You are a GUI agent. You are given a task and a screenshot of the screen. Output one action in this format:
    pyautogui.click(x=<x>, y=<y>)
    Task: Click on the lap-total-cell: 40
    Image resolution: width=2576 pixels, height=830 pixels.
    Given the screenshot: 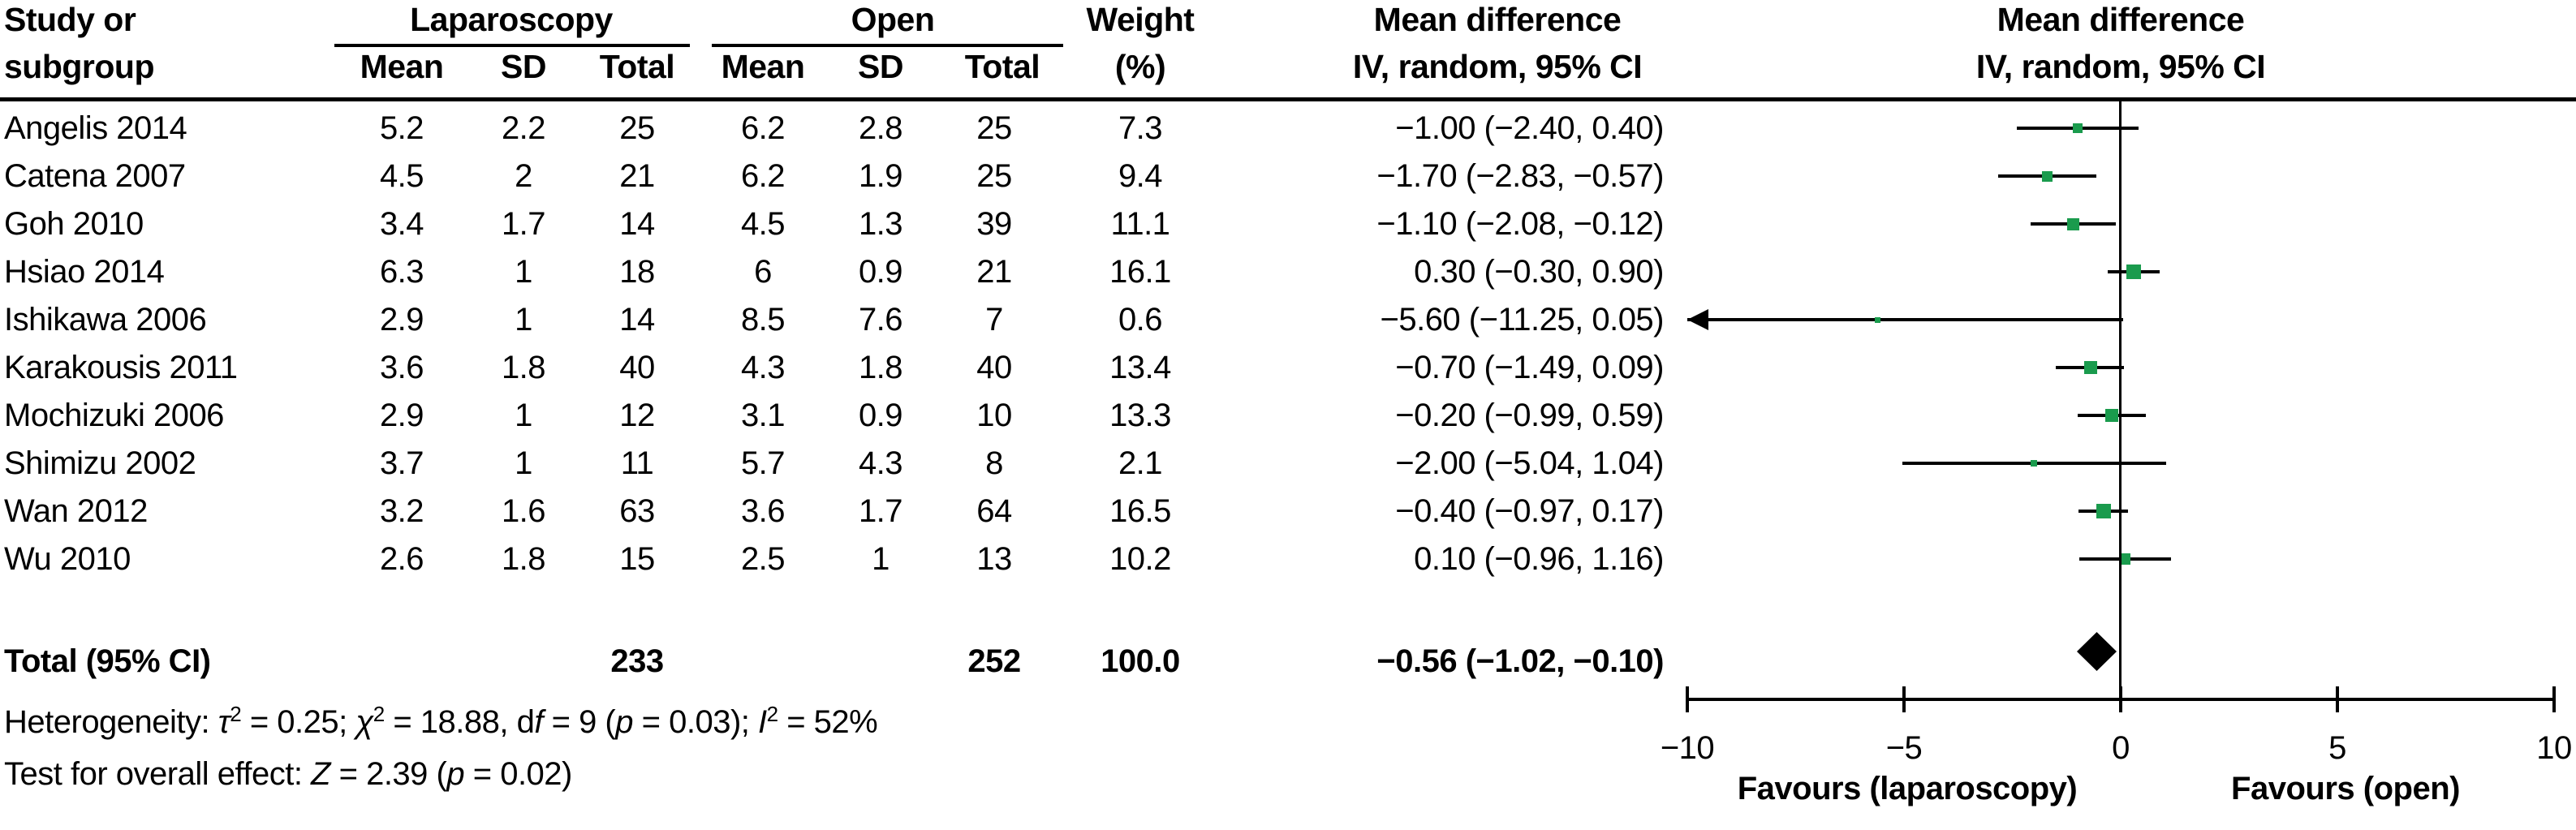 What is the action you would take?
    pyautogui.click(x=637, y=367)
    